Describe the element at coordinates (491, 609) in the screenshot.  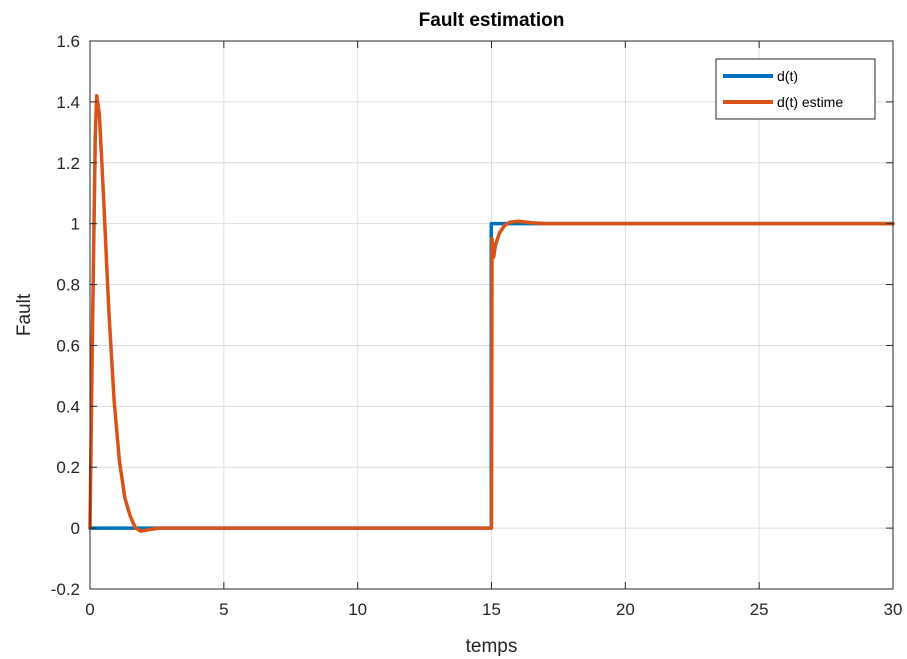
I see `x-tick-label: 15` at that location.